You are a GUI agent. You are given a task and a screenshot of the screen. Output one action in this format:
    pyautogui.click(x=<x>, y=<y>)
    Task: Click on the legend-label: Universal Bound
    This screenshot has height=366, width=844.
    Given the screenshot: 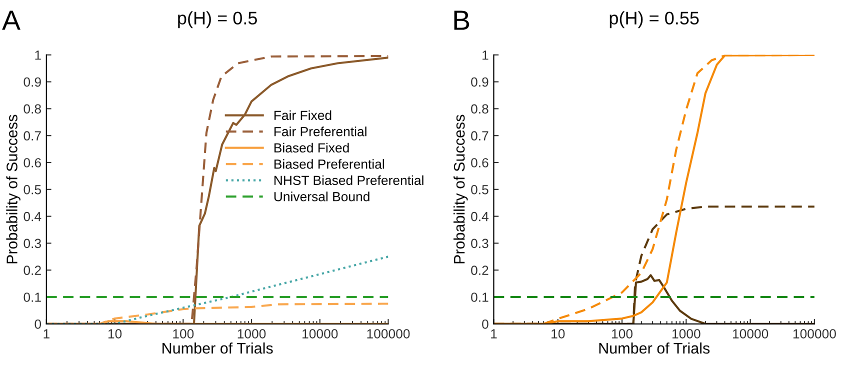 What is the action you would take?
    pyautogui.click(x=322, y=197)
    